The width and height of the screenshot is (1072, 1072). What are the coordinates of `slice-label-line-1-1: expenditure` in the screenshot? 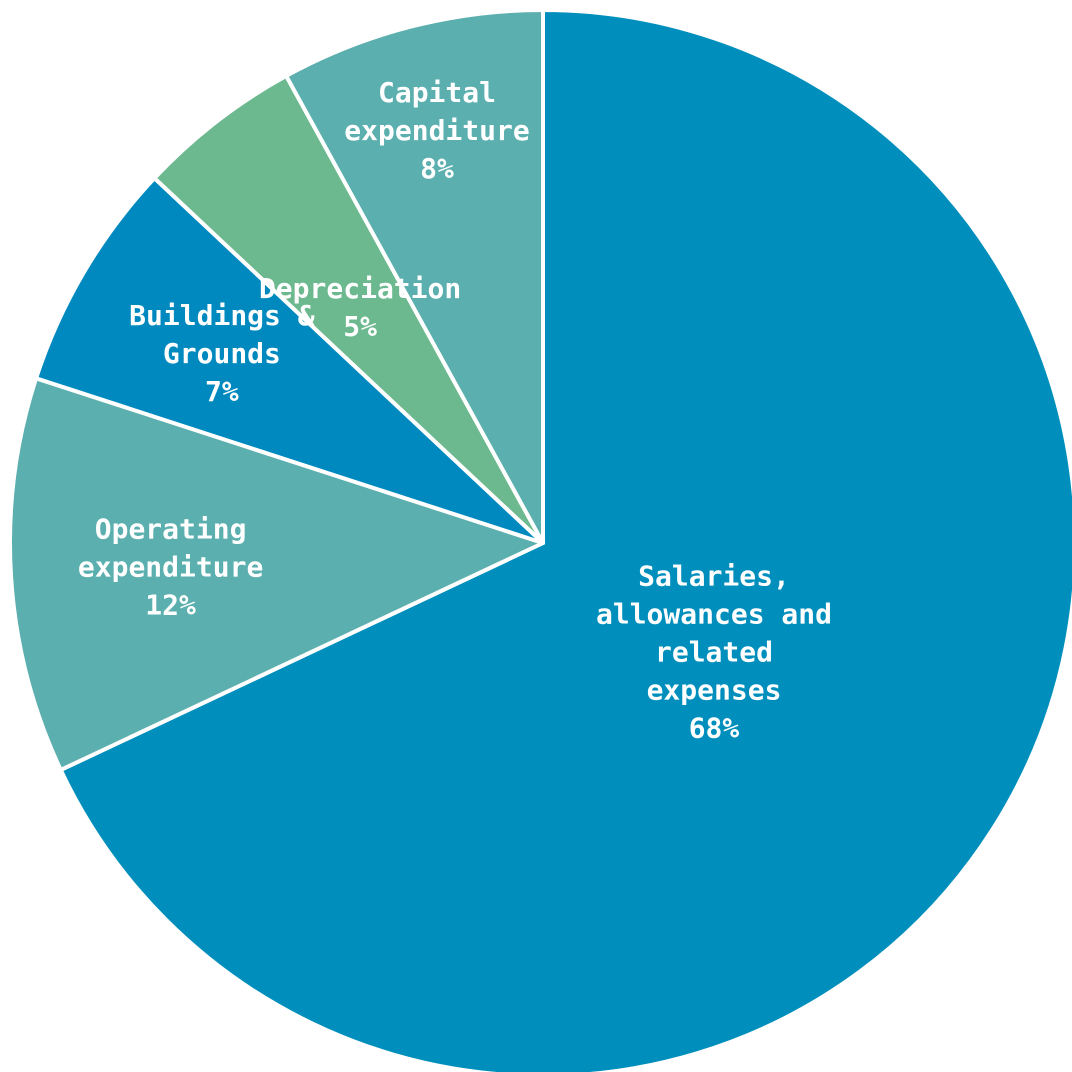 It's located at (170, 566).